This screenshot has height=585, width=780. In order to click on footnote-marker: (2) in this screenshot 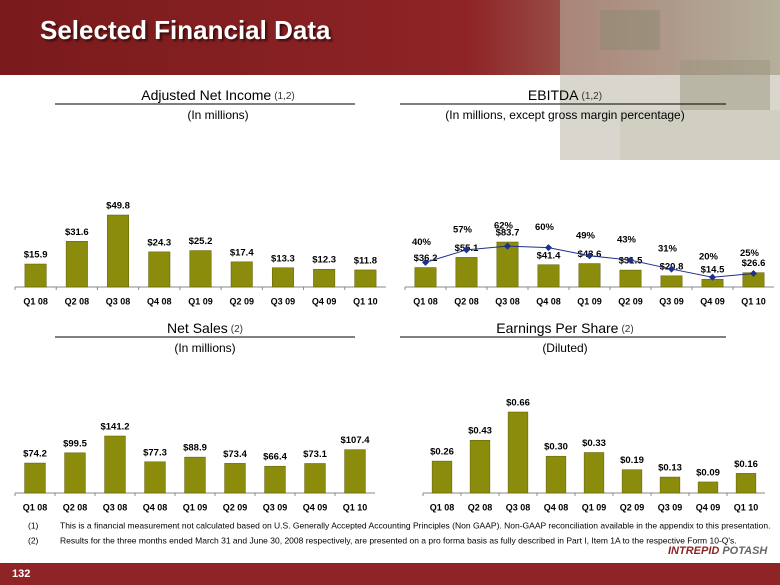, I will do `click(33, 540)`.